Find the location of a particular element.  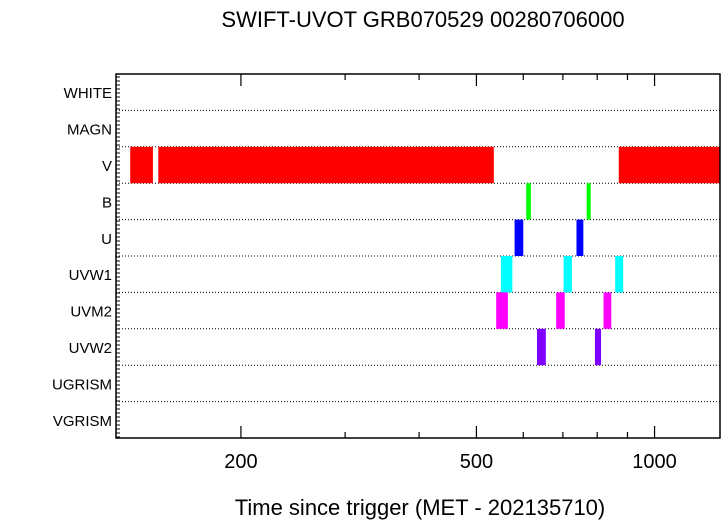

chart-title: SWIFT-UVOT GRB070529 00280706000 is located at coordinates (422, 19).